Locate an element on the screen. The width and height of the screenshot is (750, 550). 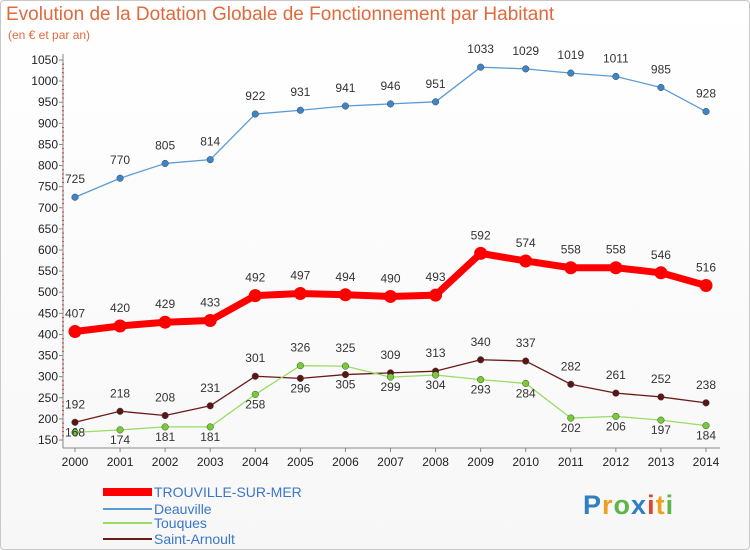
data-label: 337 is located at coordinates (526, 343).